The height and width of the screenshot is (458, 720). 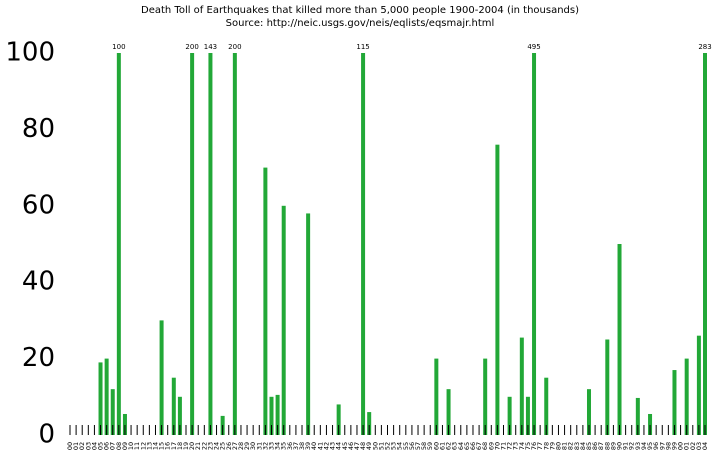 I want to click on x-tick-label: 39, so click(x=308, y=446).